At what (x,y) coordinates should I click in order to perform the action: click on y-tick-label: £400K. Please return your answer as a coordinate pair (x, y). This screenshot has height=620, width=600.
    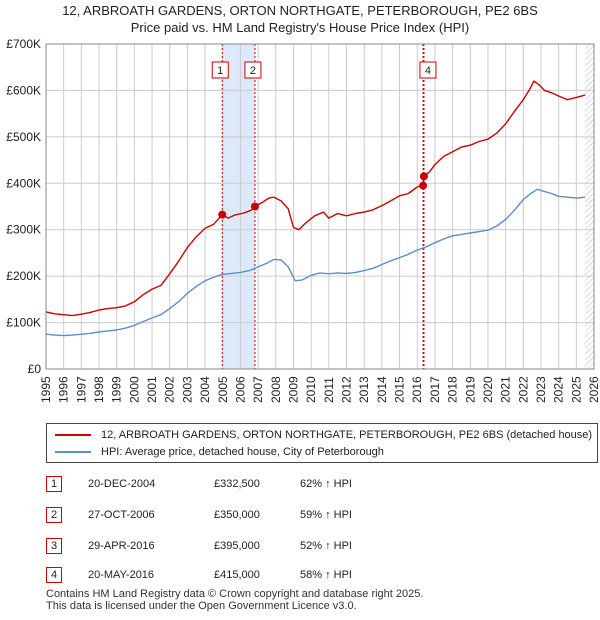
    Looking at the image, I should click on (23, 183).